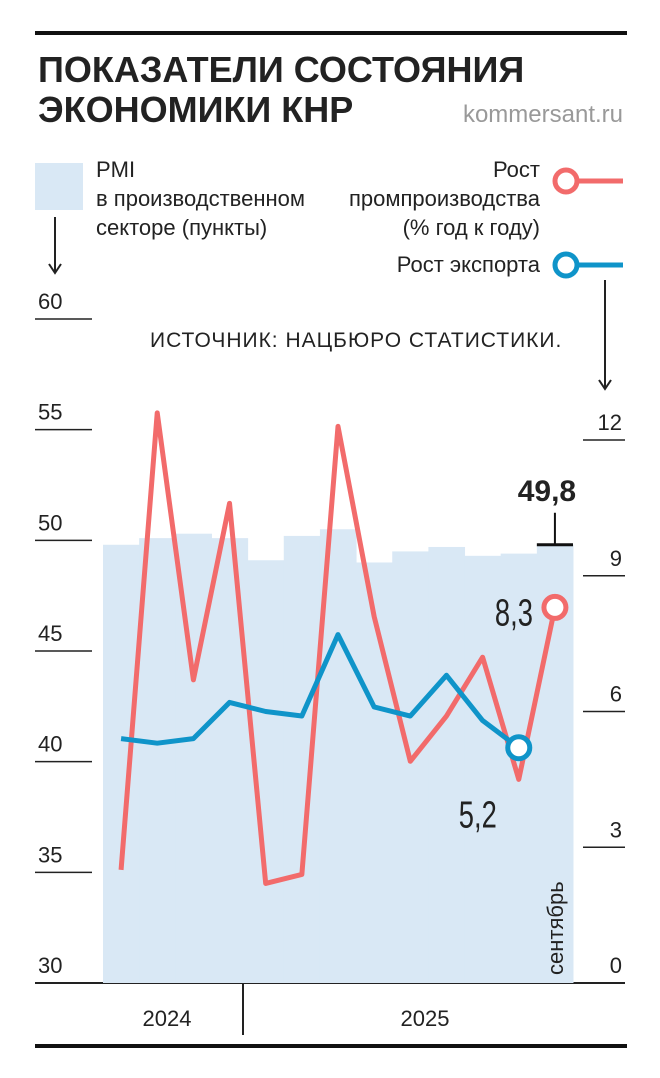 The height and width of the screenshot is (1078, 660). Describe the element at coordinates (616, 829) in the screenshot. I see `y2-tick-label: 3` at that location.